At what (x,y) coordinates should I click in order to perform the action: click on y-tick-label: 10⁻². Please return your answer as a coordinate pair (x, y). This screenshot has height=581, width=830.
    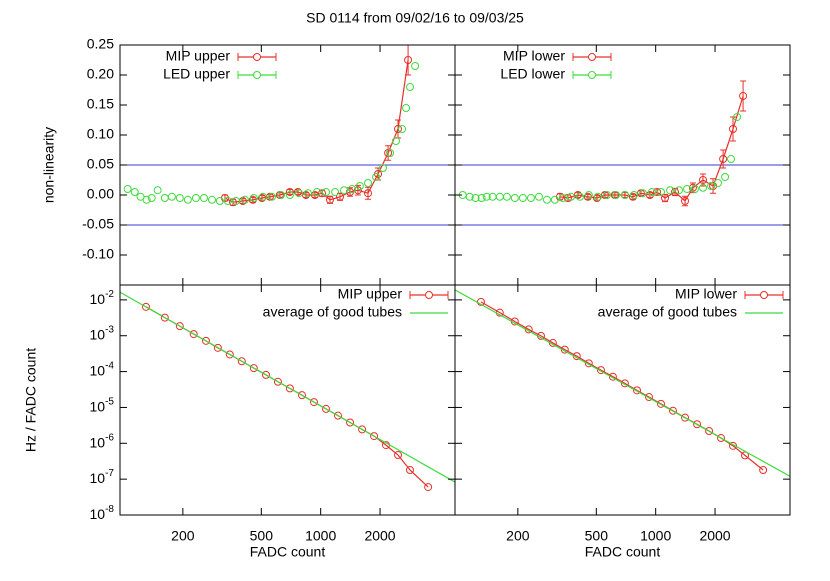
    Looking at the image, I should click on (102, 298).